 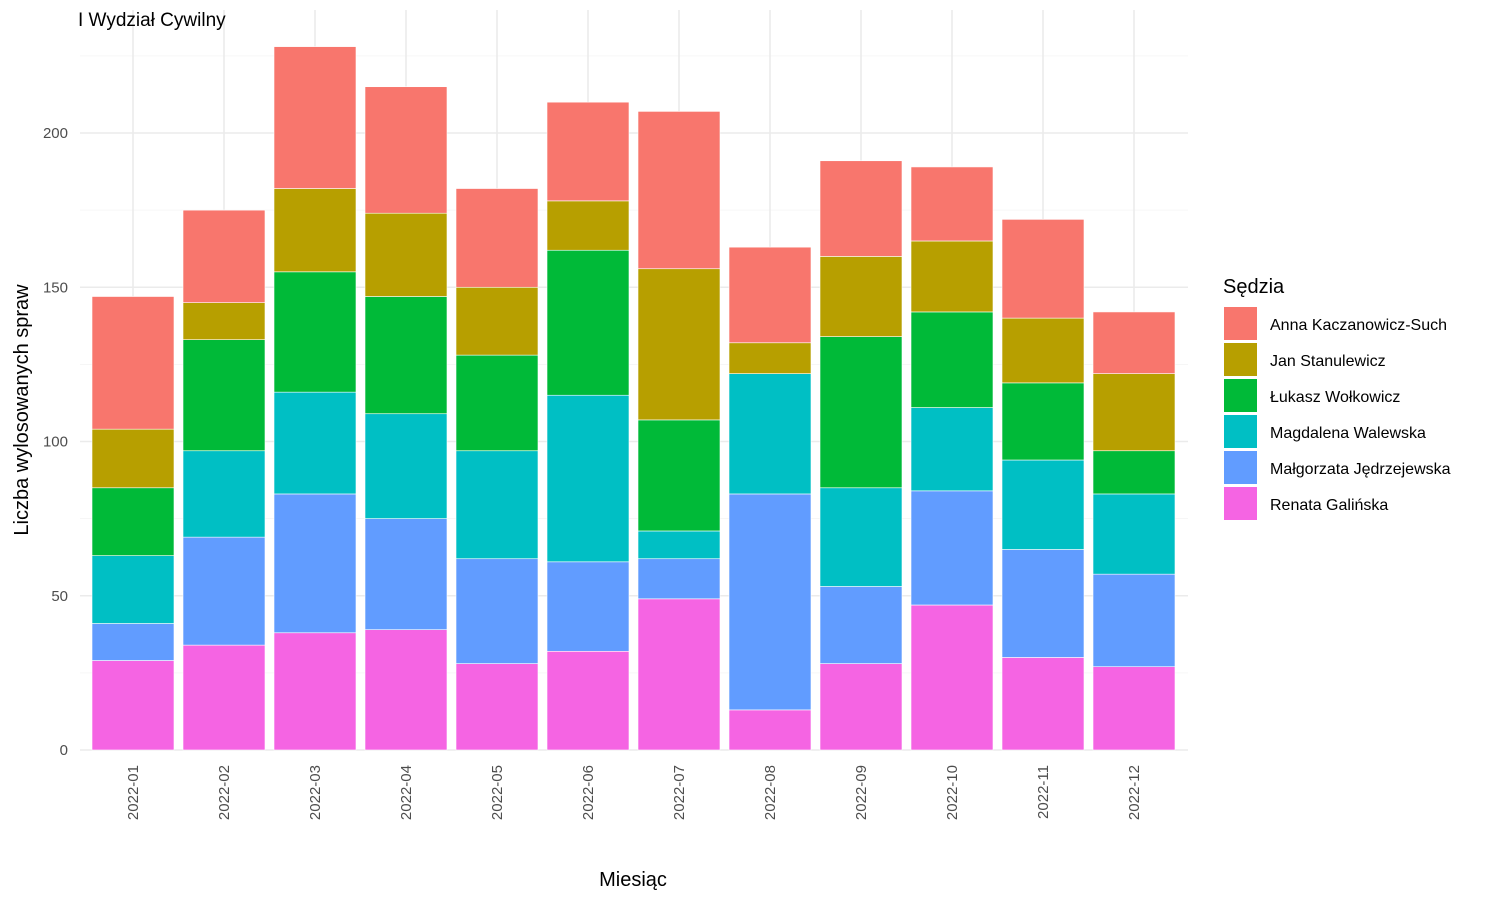 What do you see at coordinates (64, 750) in the screenshot?
I see `y-tick-label: 0` at bounding box center [64, 750].